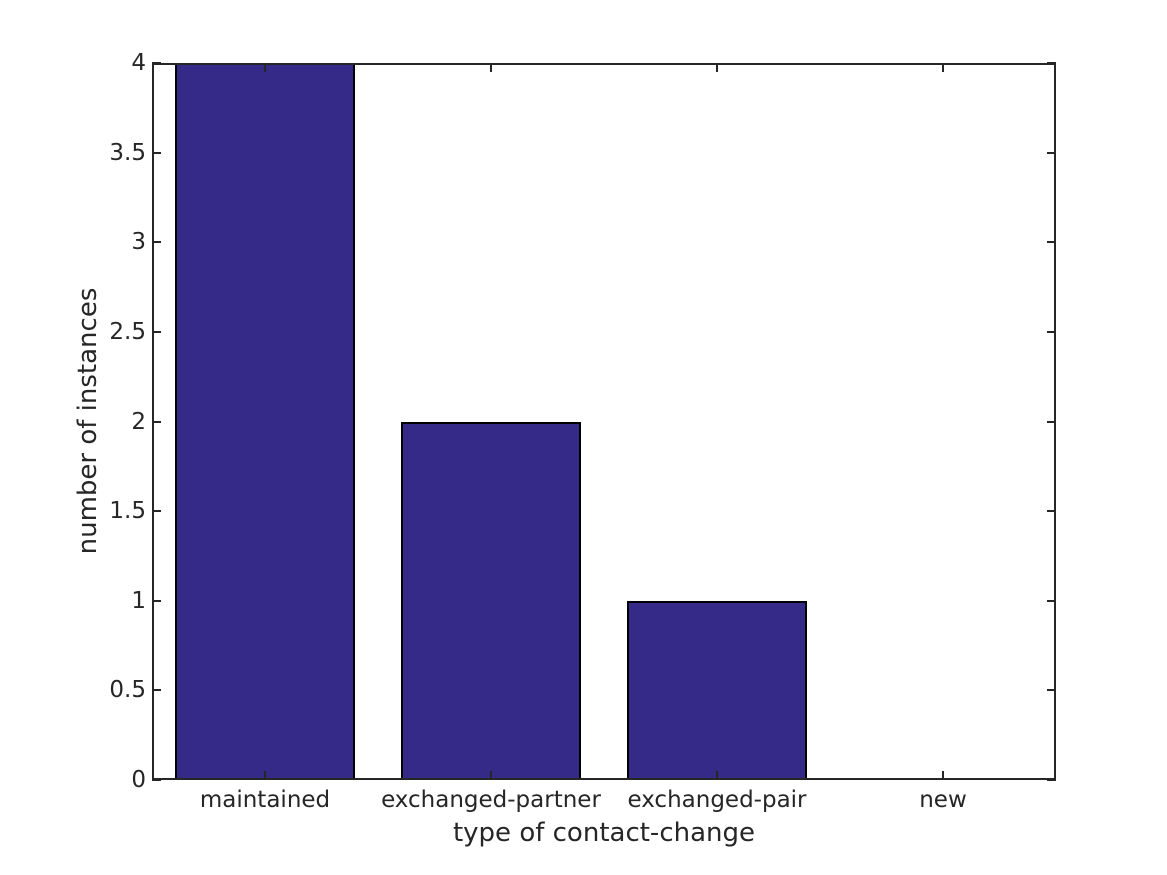 The image size is (1167, 875). What do you see at coordinates (717, 800) in the screenshot?
I see `x-tick-label: exchanged-pair` at bounding box center [717, 800].